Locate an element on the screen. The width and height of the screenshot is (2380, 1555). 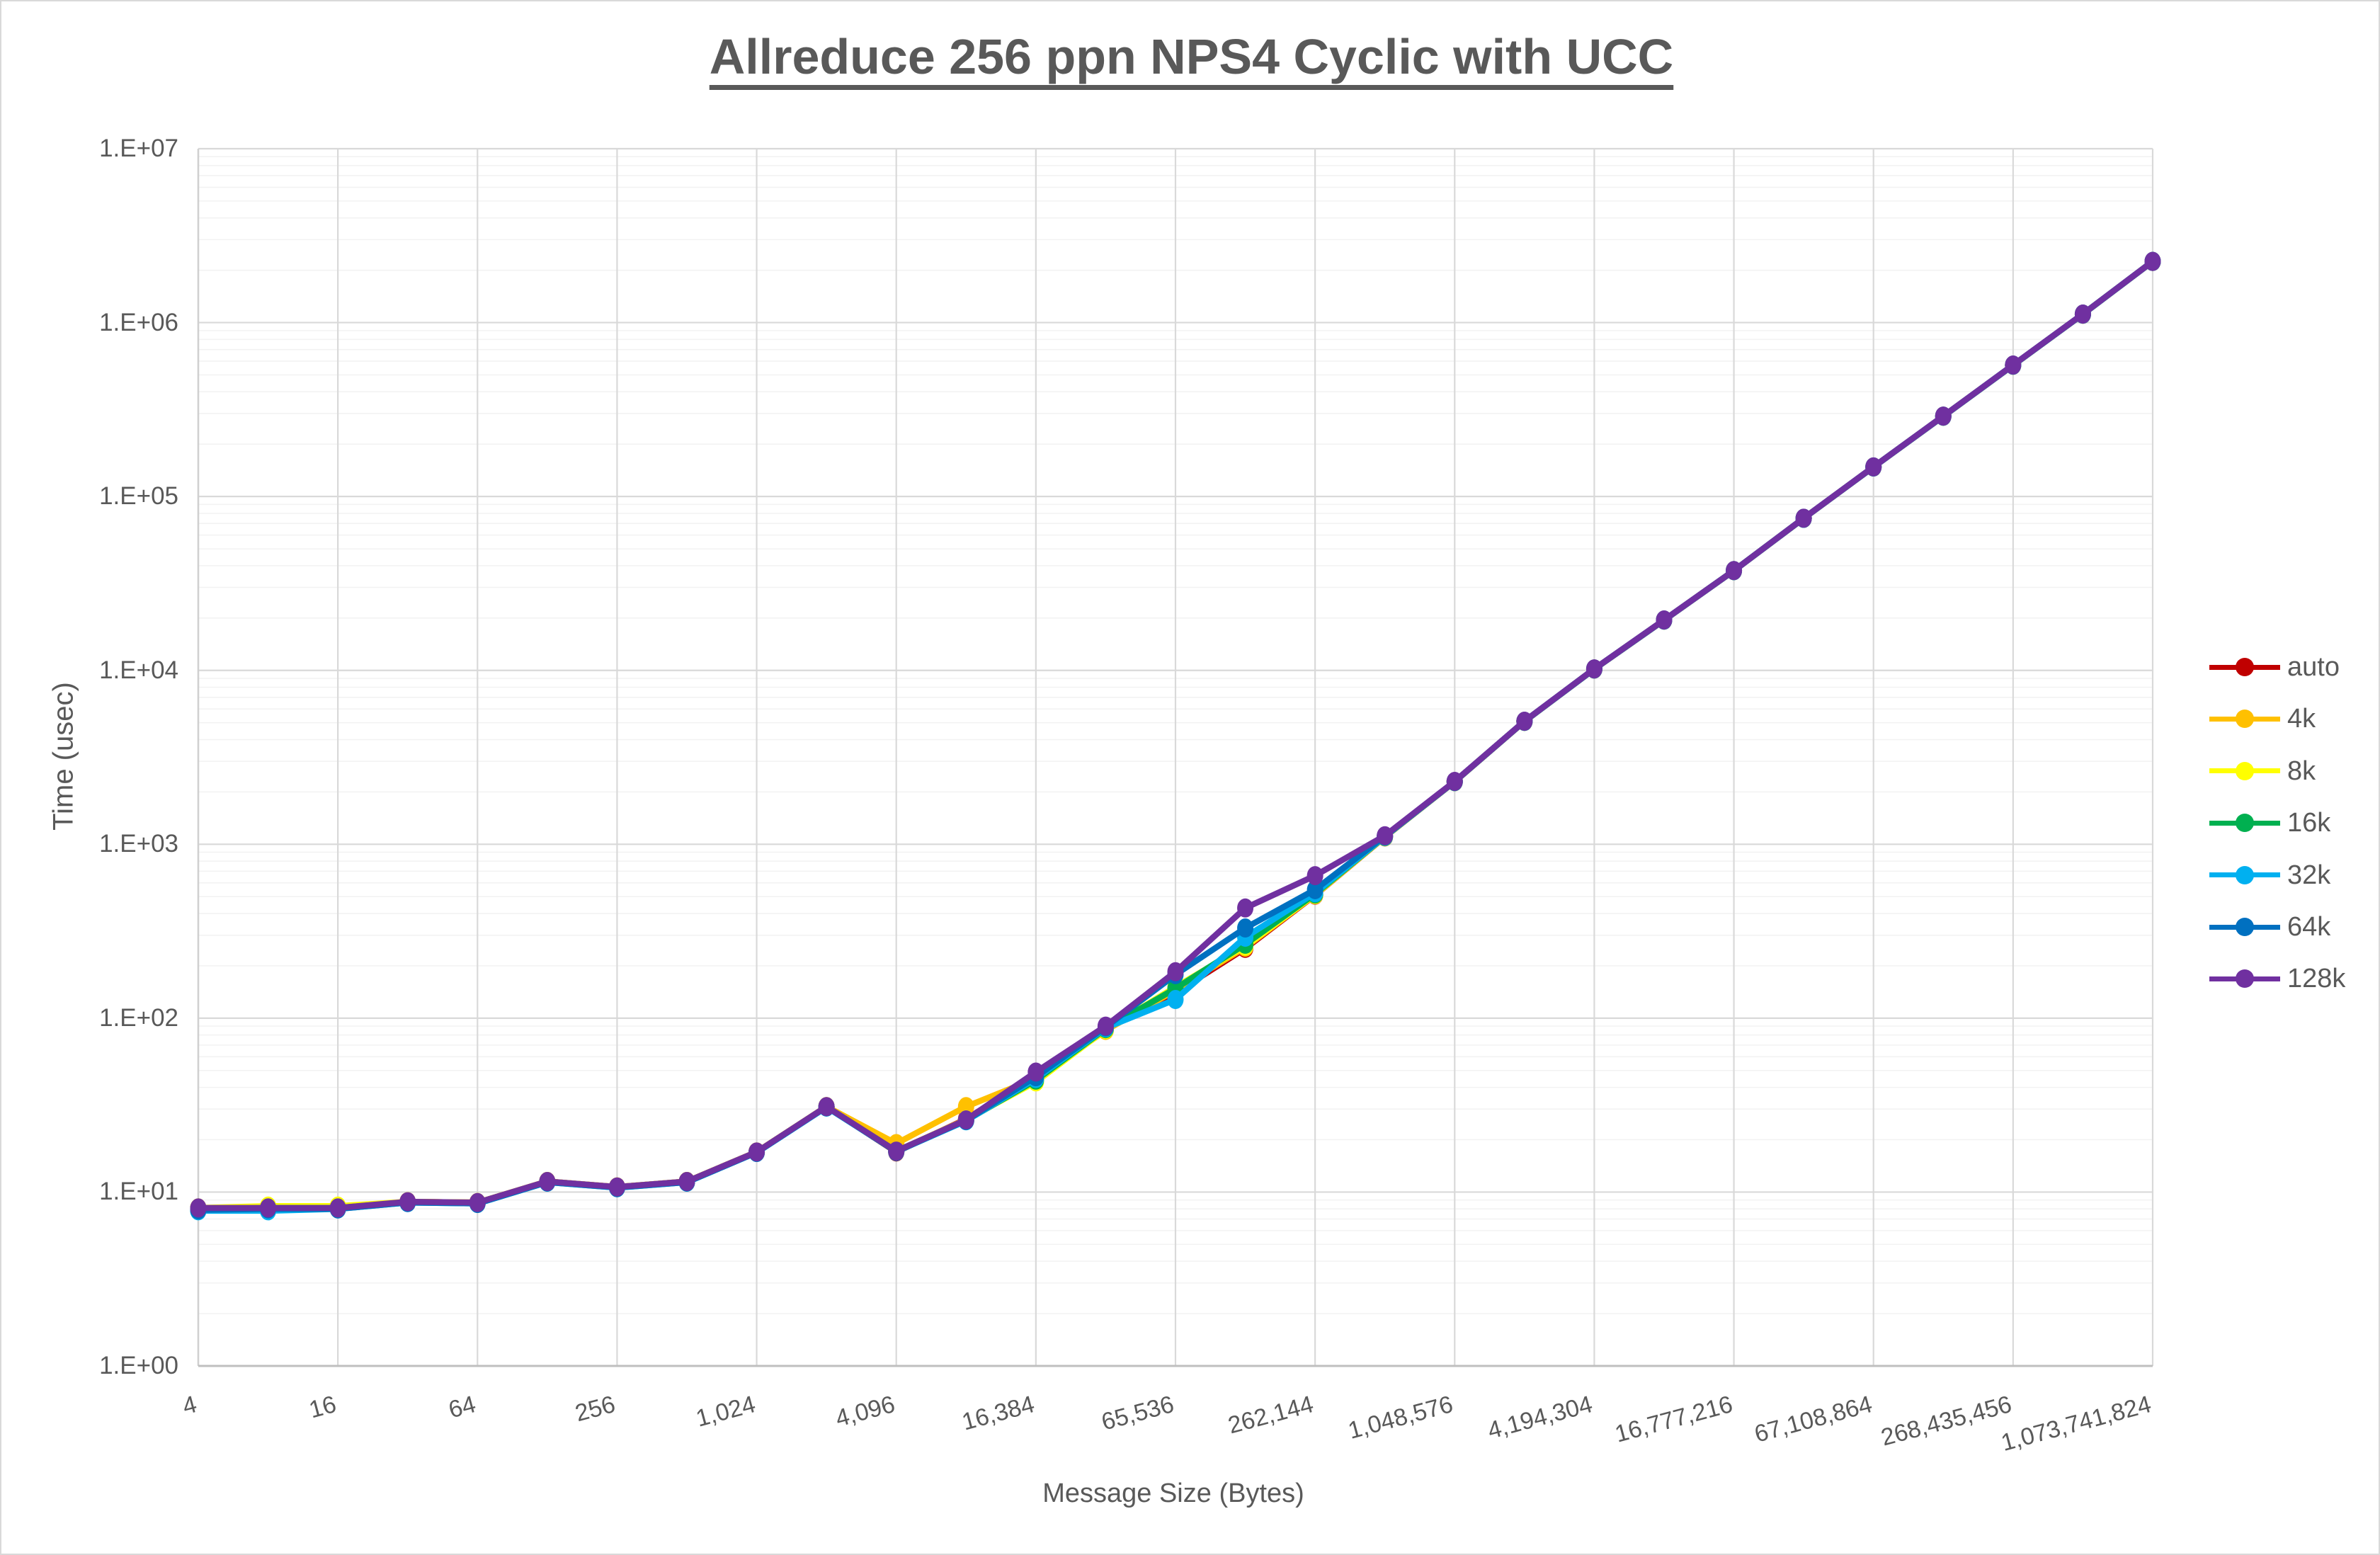
legend-label: 16k is located at coordinates (2309, 823).